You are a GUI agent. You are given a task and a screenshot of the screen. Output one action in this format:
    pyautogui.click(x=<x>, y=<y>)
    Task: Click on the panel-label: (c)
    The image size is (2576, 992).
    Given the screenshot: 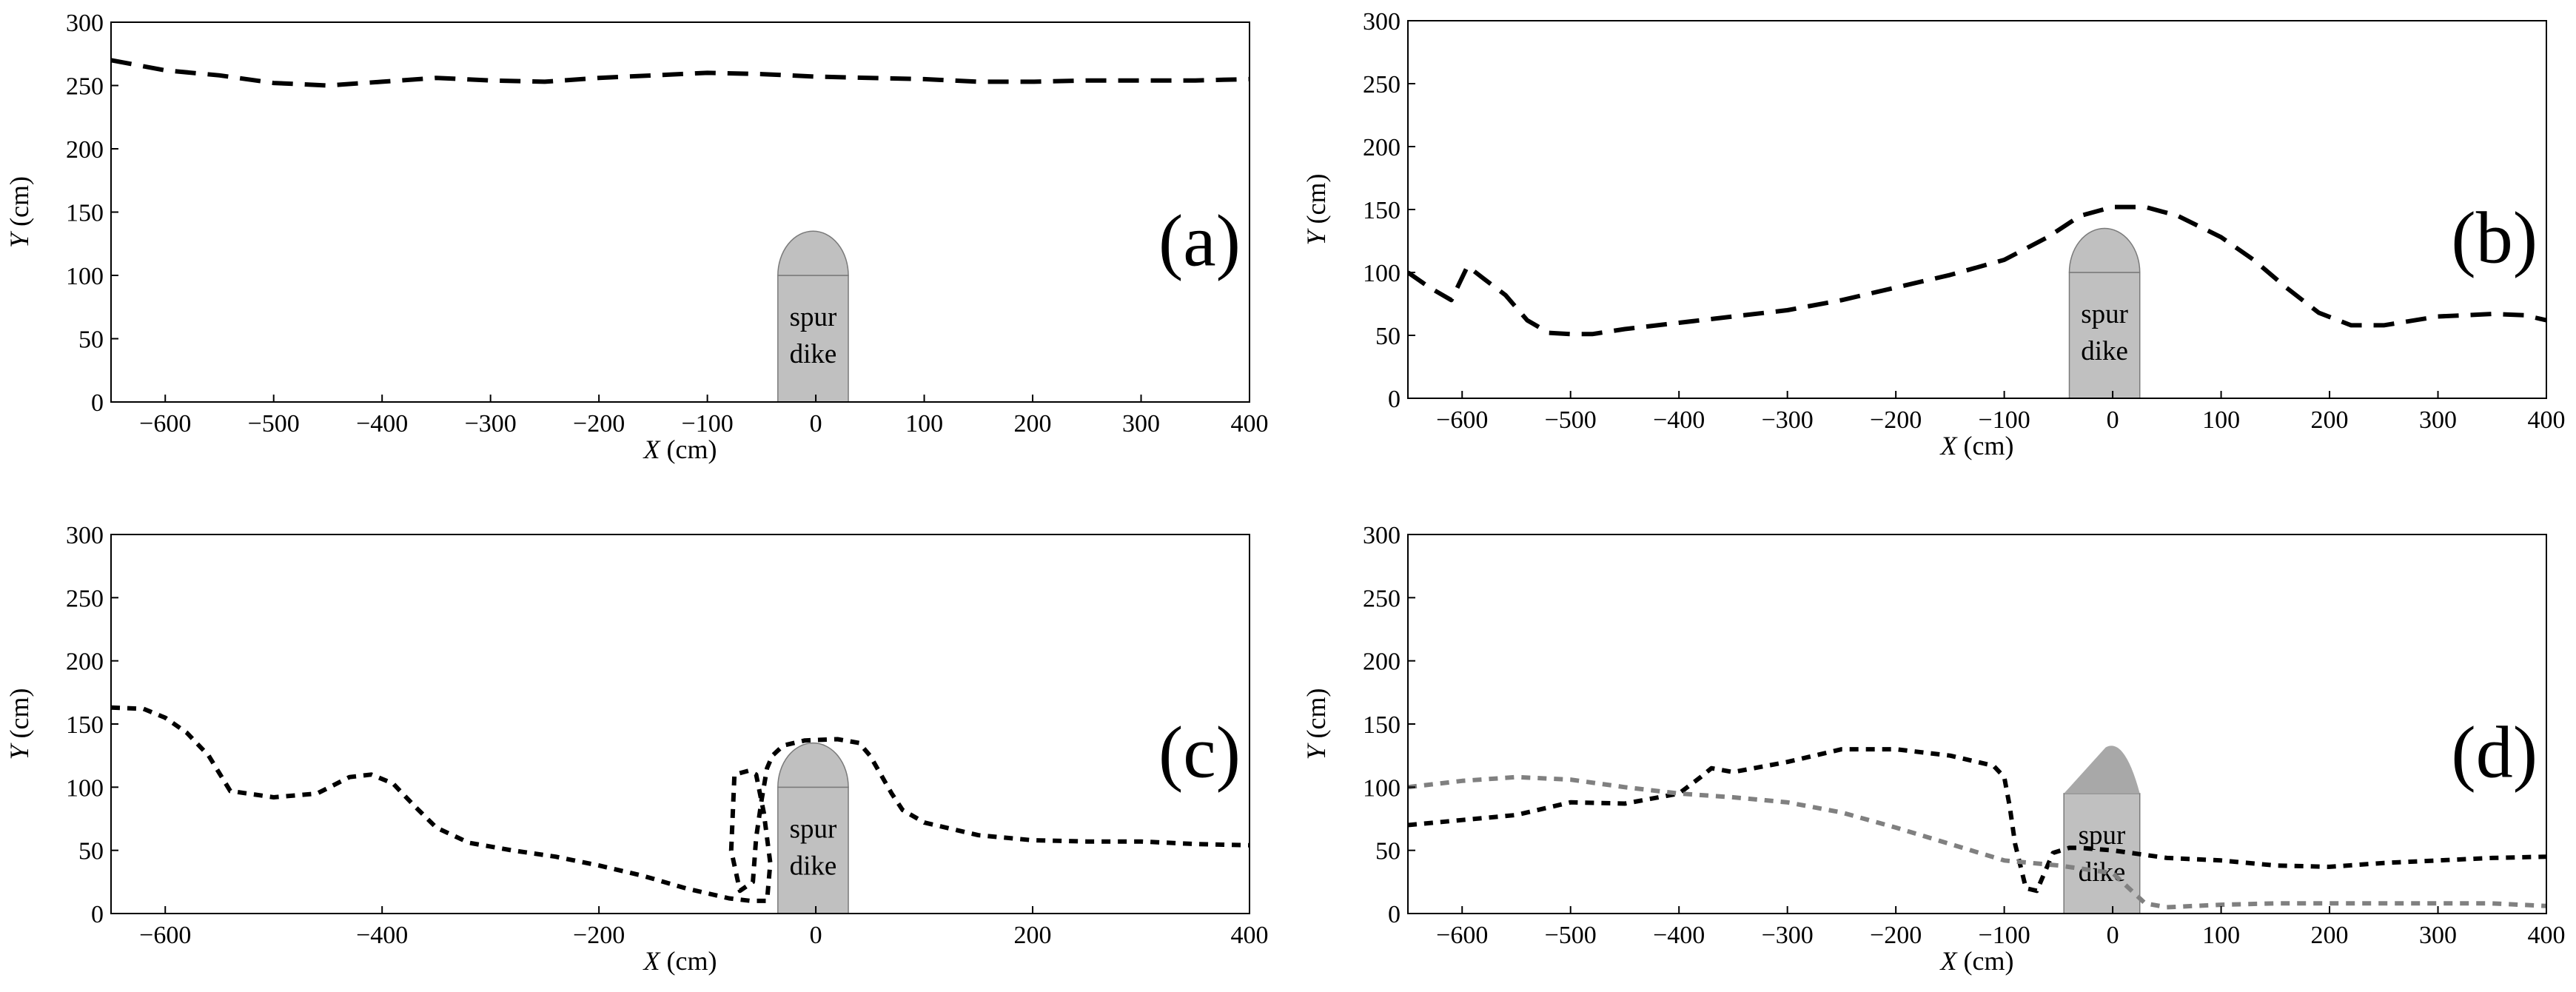 What is the action you would take?
    pyautogui.click(x=1199, y=752)
    